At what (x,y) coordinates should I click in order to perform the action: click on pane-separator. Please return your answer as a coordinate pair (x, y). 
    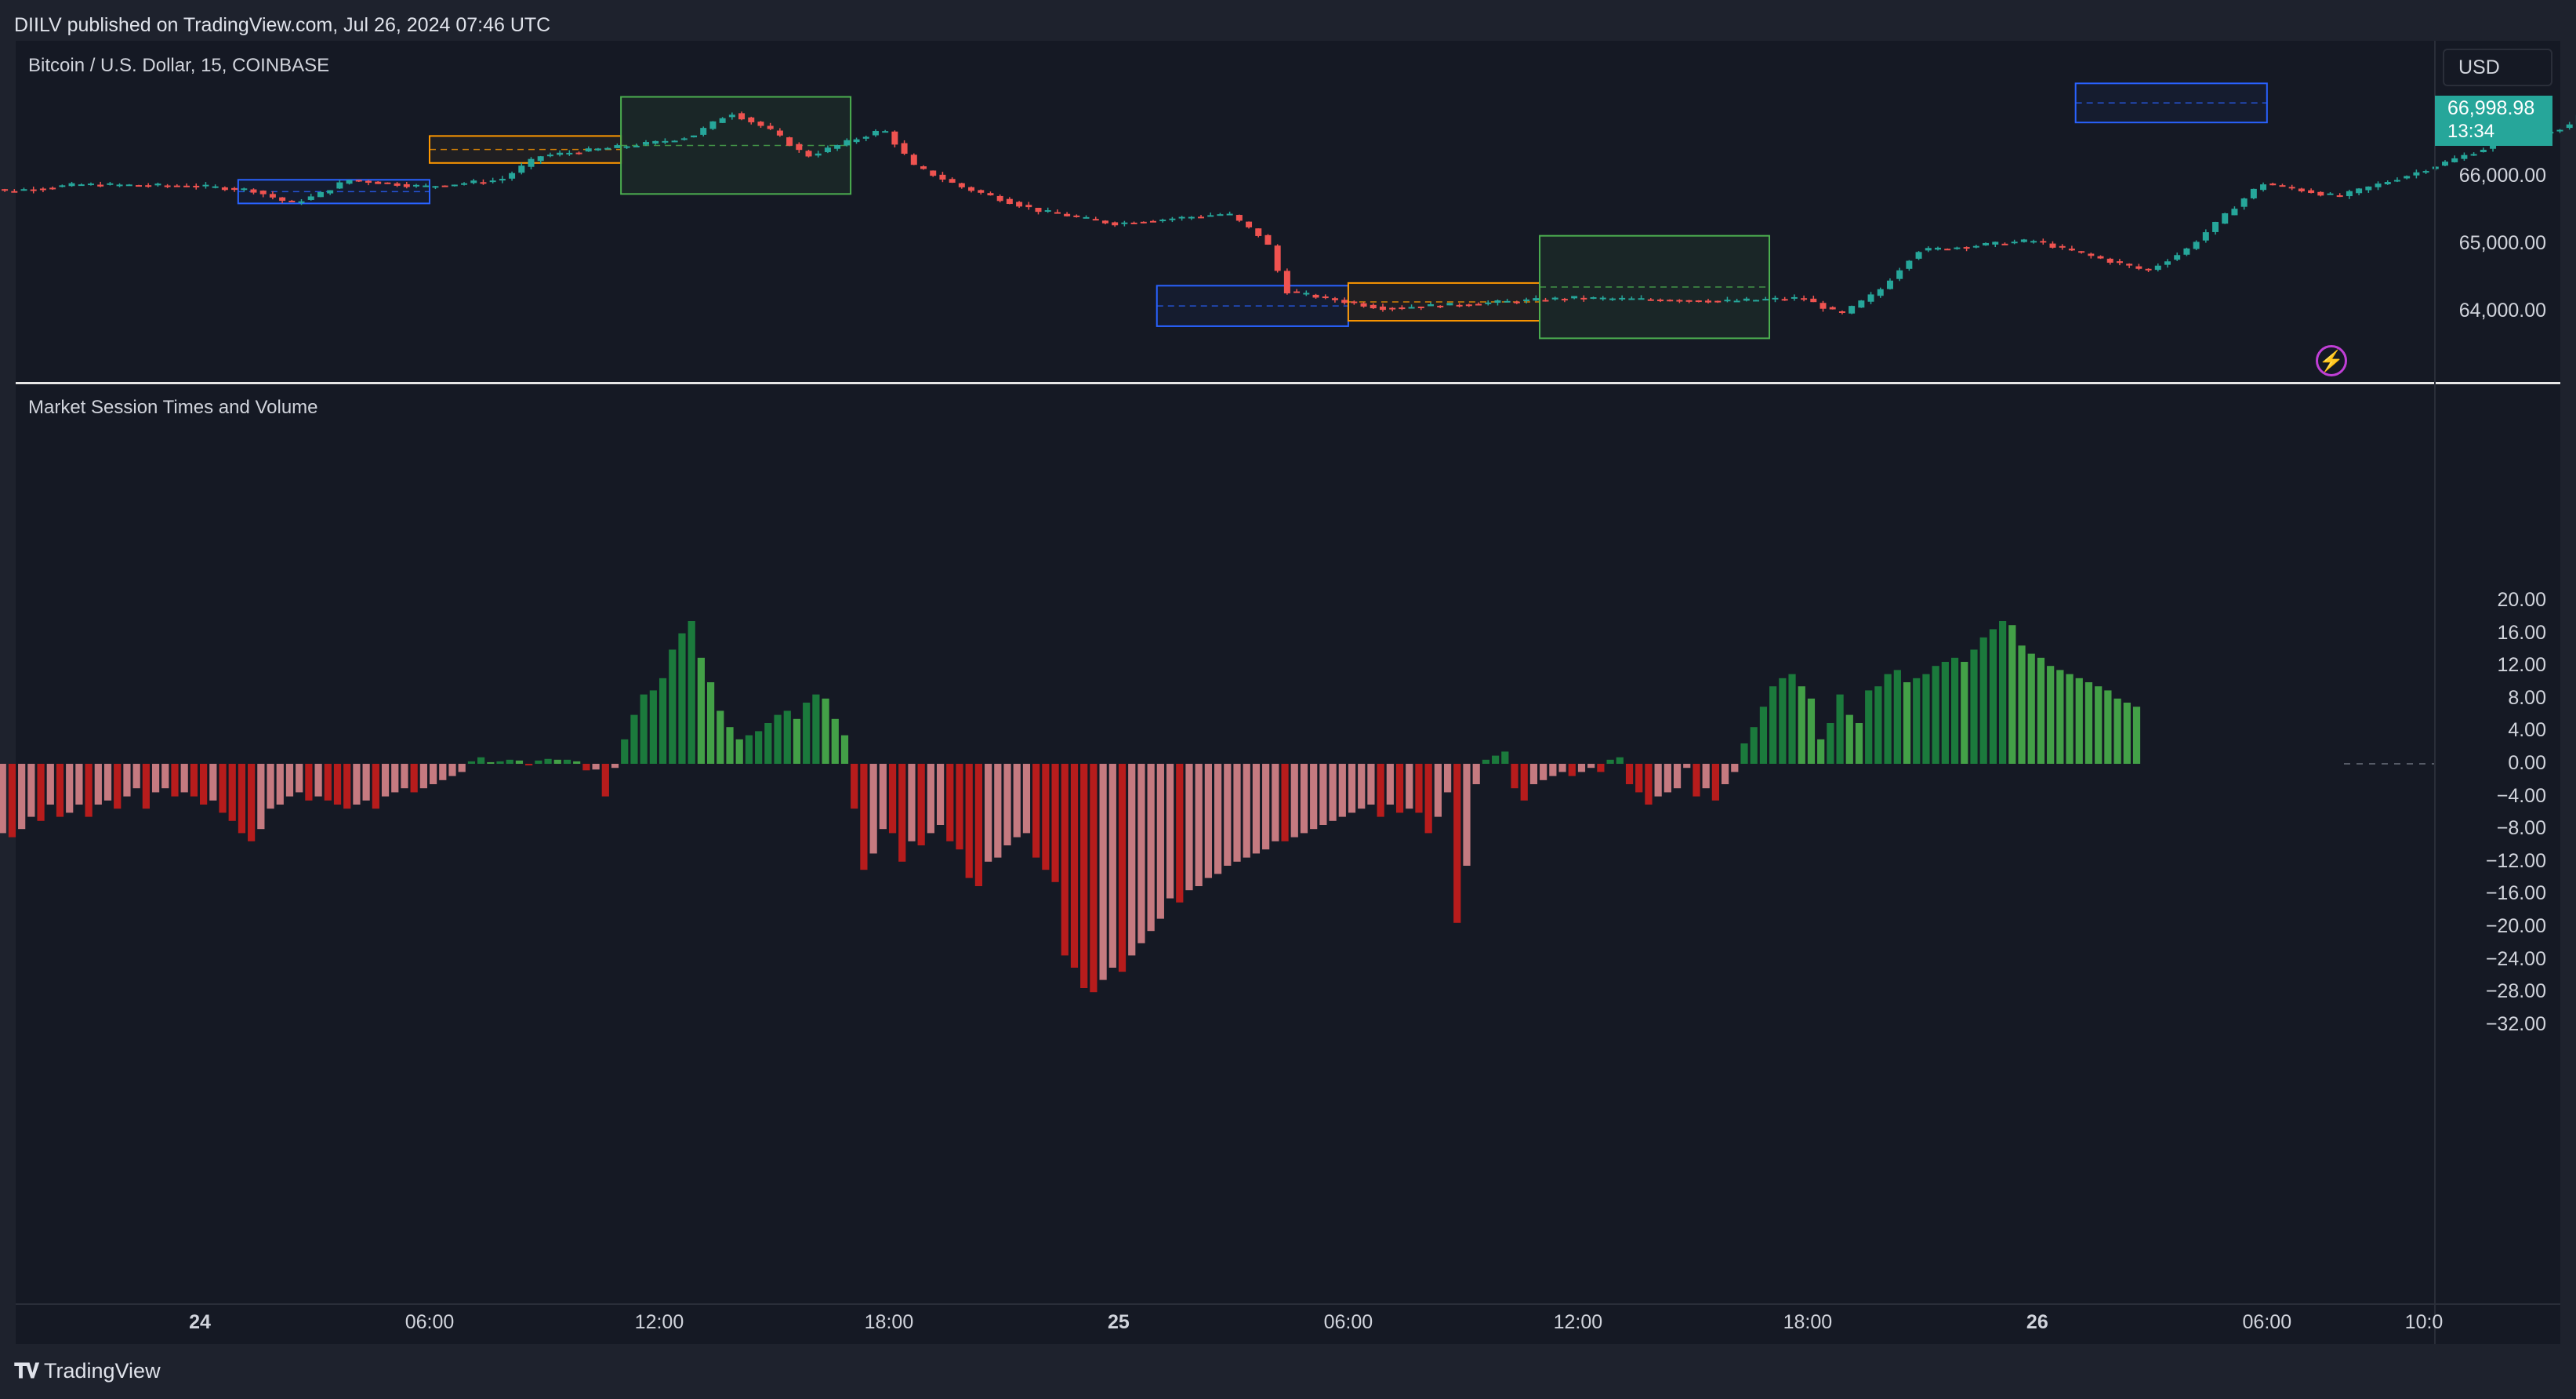
    Looking at the image, I should click on (1288, 383).